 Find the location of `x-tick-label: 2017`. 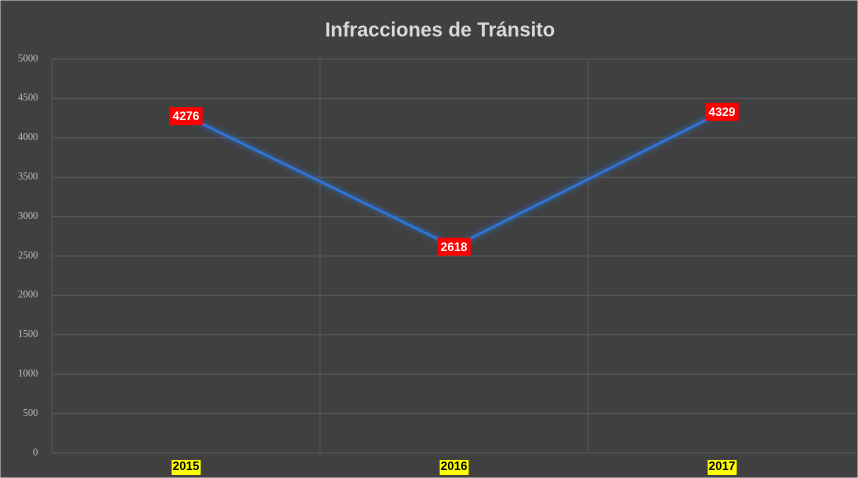

x-tick-label: 2017 is located at coordinates (722, 466).